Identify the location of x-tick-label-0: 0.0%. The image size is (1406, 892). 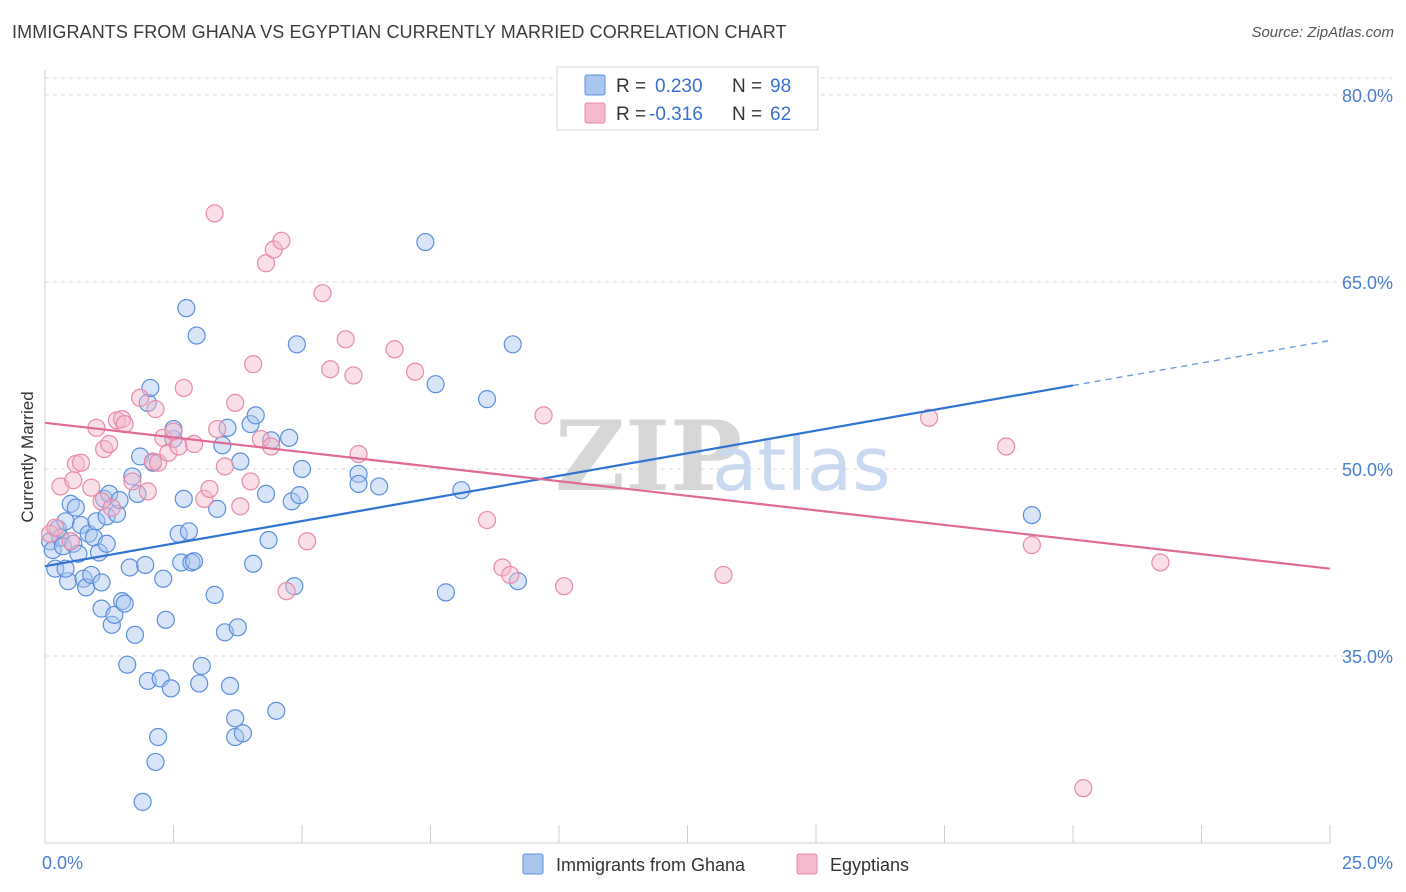
(62, 863).